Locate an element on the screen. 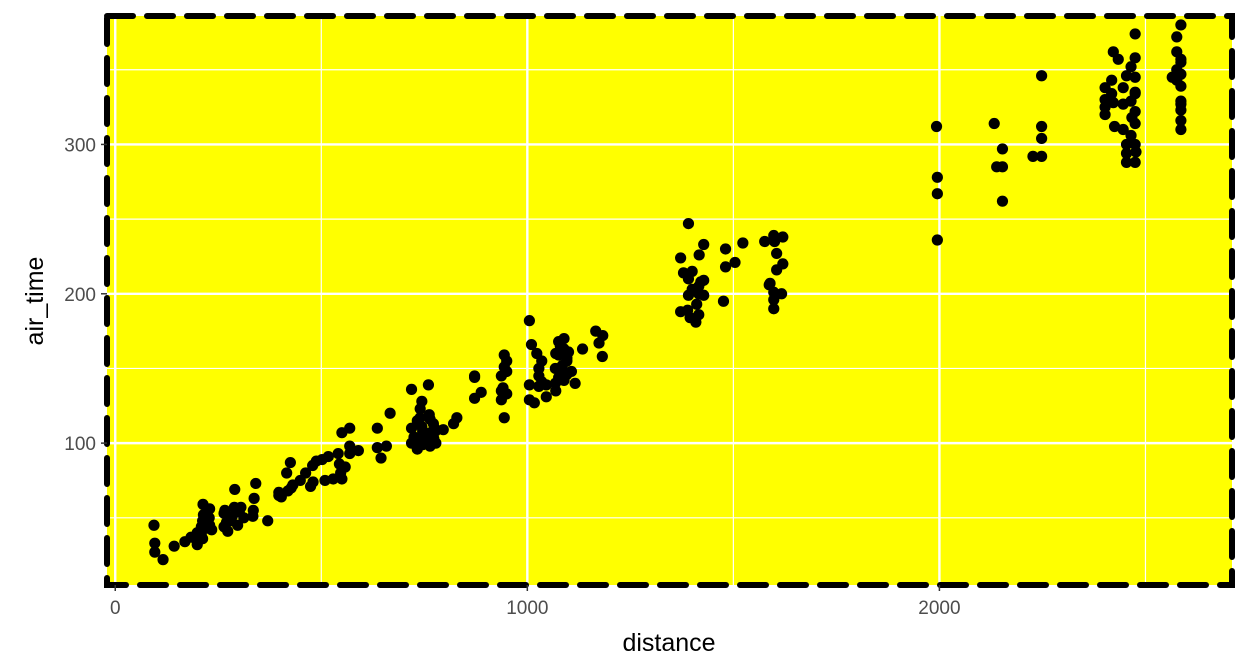  y-axis-title: air_time is located at coordinates (35, 301).